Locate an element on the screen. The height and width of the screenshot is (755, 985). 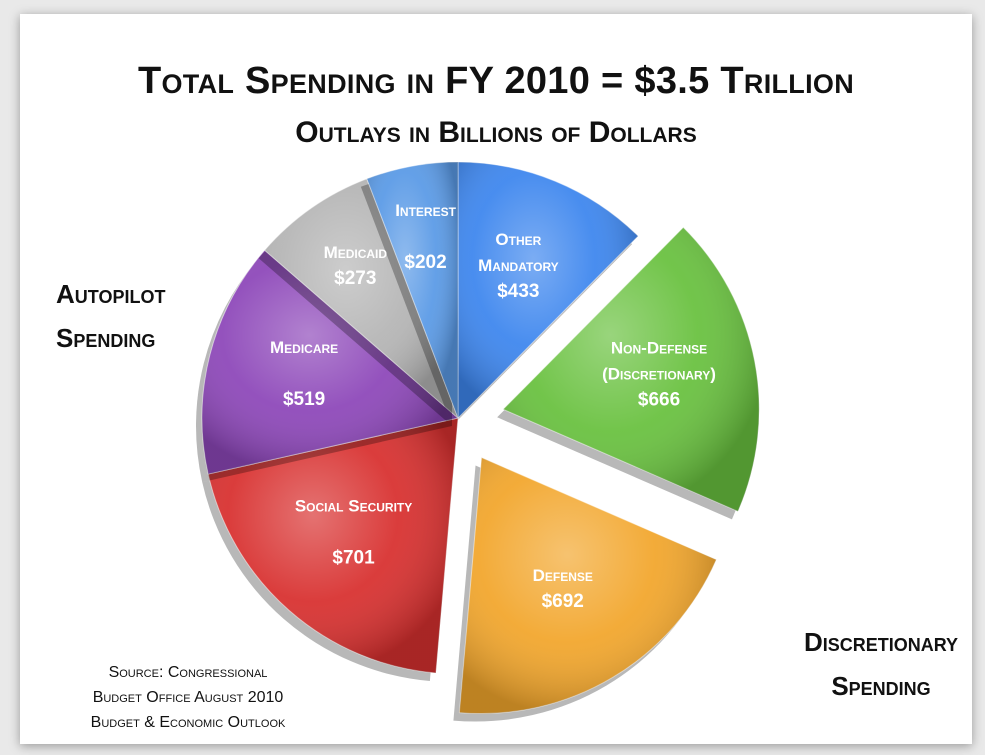
slice-shine-social-security is located at coordinates (333, 546).